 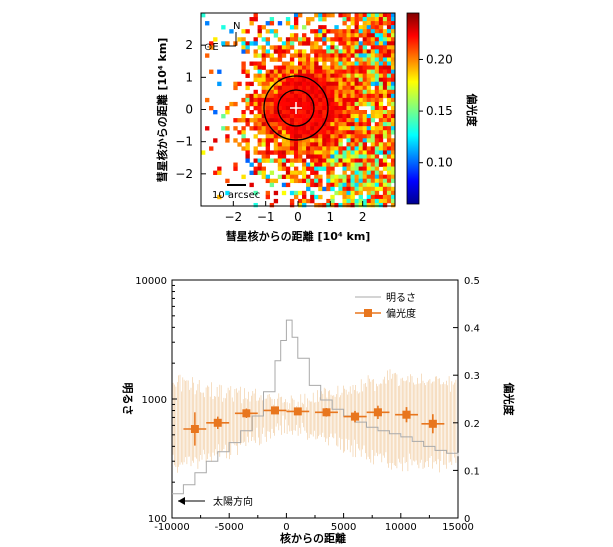 I want to click on plot-rtick-label: 0.1, so click(x=472, y=471).